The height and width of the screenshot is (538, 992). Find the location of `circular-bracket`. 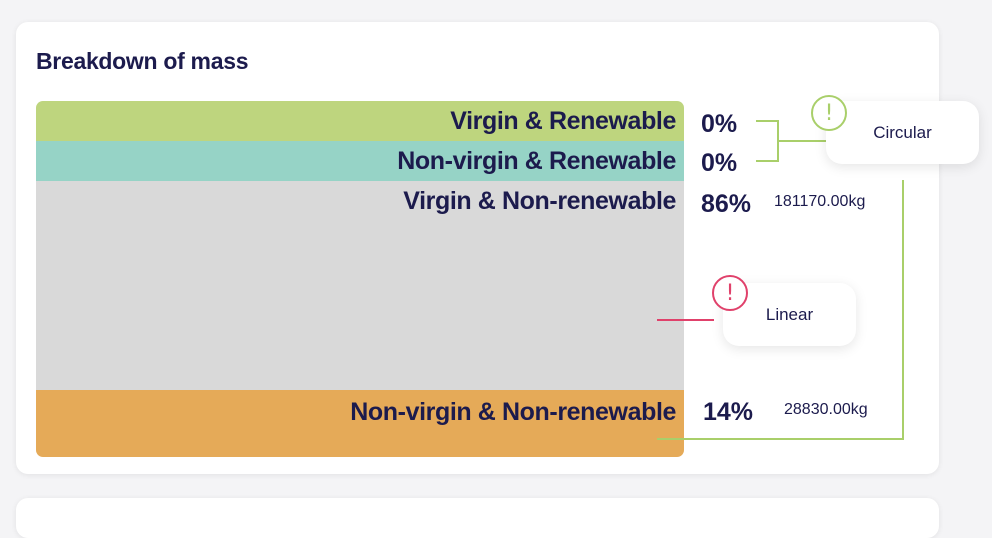

circular-bracket is located at coordinates (767, 141).